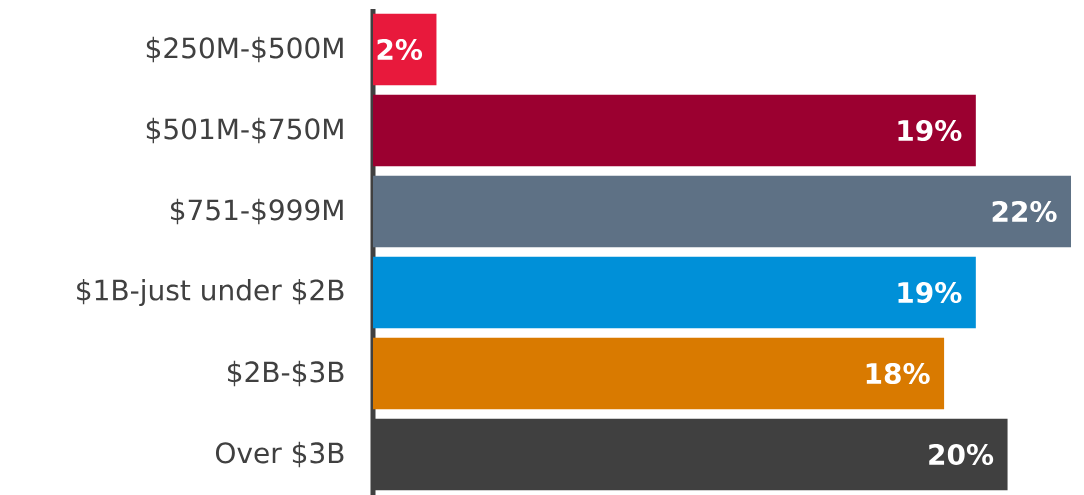  Describe the element at coordinates (244, 130) in the screenshot. I see `y-tick-label: $501M-$750M` at that location.